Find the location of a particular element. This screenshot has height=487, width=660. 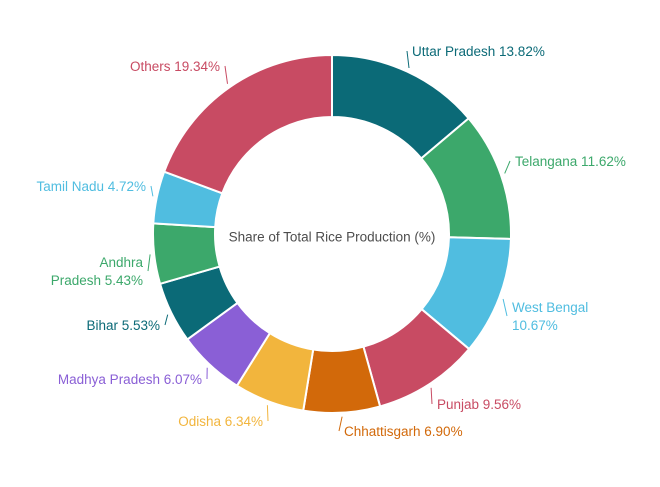

label-leader-tamil-nadu is located at coordinates (152, 191).